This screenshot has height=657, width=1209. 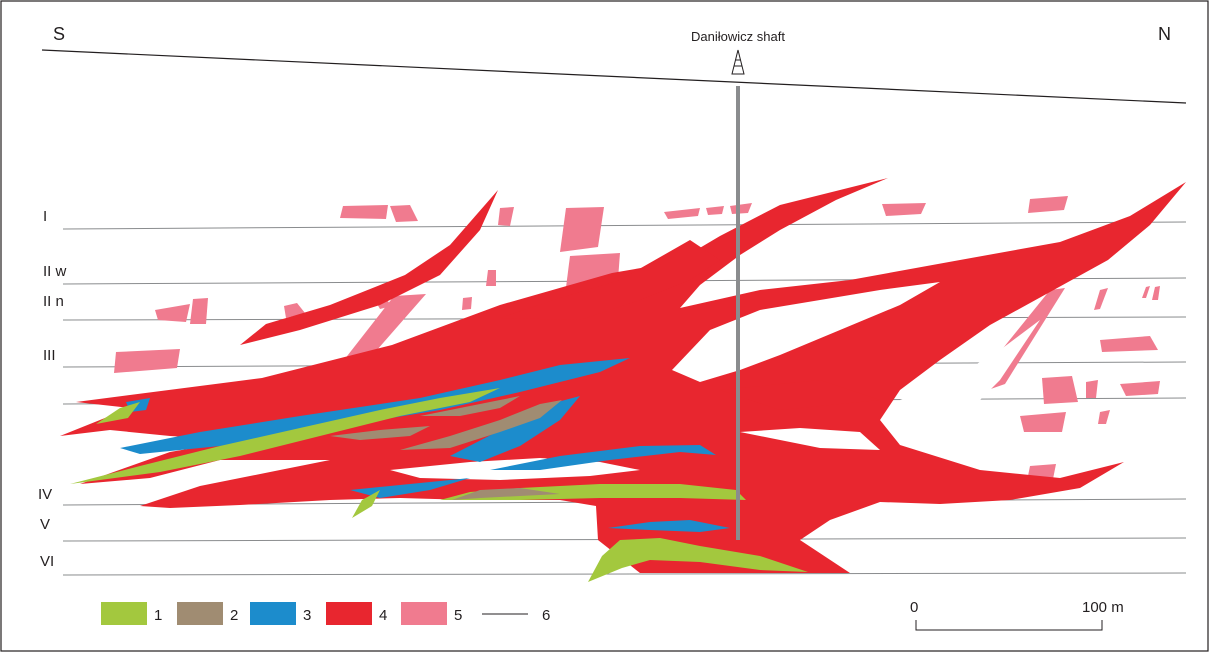 I want to click on direction-south: S, so click(x=59, y=34).